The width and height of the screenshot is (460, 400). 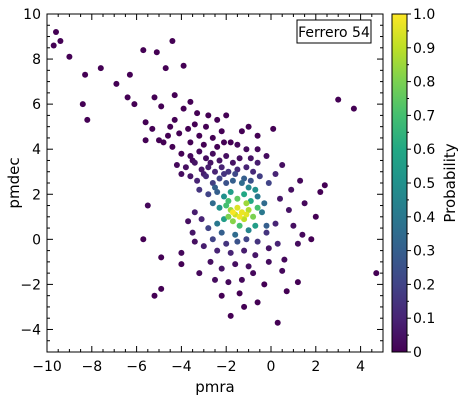 What do you see at coordinates (36, 240) in the screenshot?
I see `y-tick-label: 0` at bounding box center [36, 240].